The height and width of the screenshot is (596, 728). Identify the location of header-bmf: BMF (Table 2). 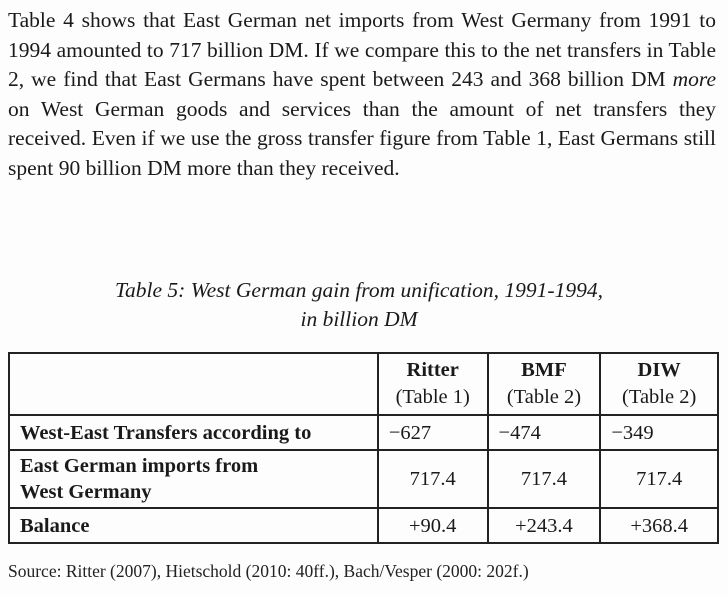
(544, 384).